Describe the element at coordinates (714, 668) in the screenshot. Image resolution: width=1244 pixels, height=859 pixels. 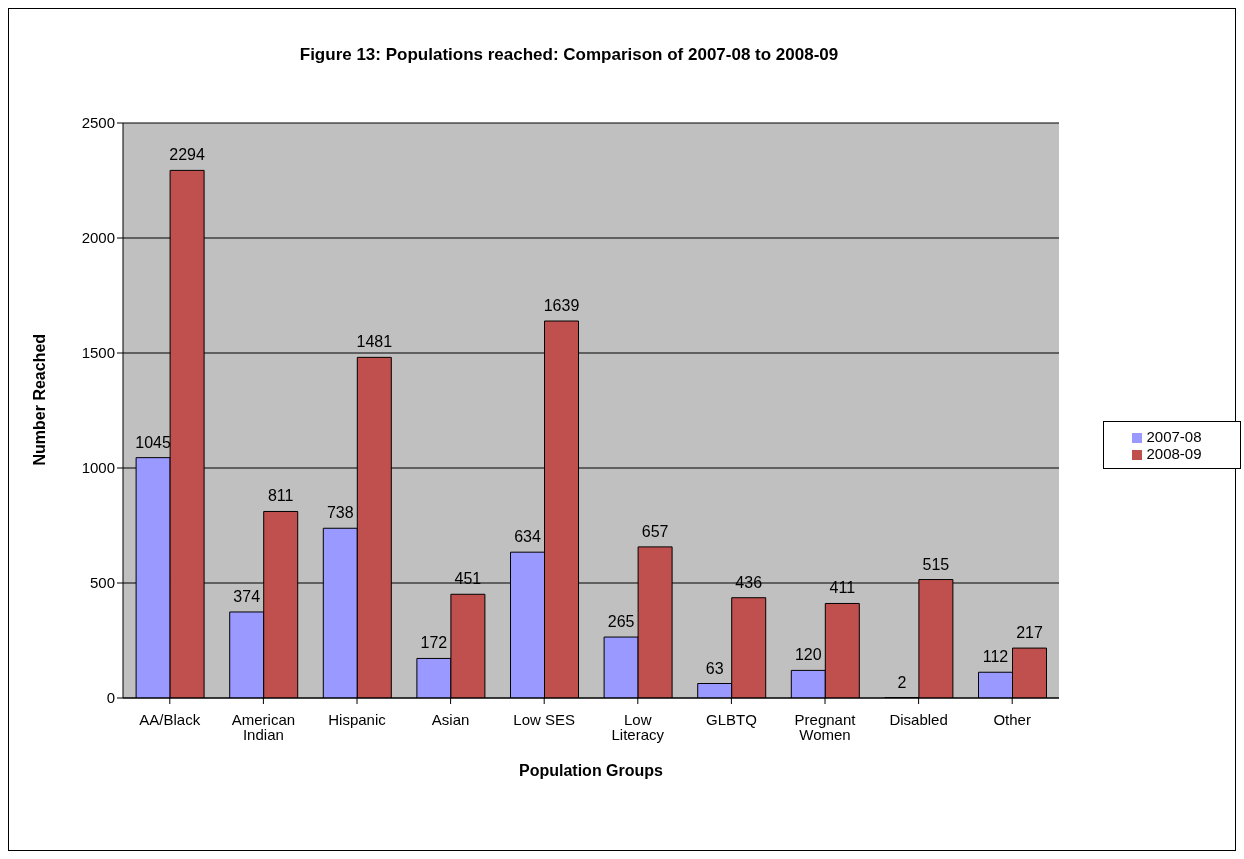
I see `data-label: 63` at that location.